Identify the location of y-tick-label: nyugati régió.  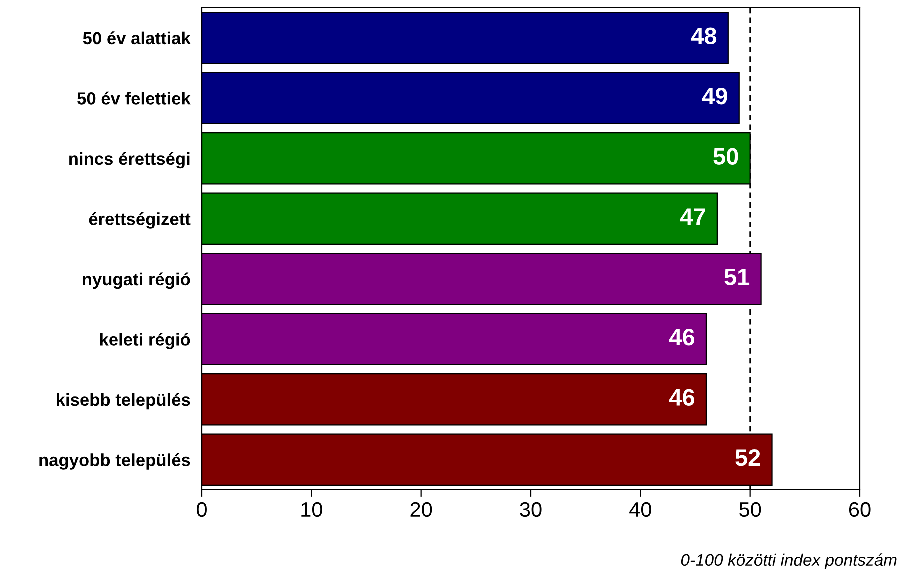
(136, 281).